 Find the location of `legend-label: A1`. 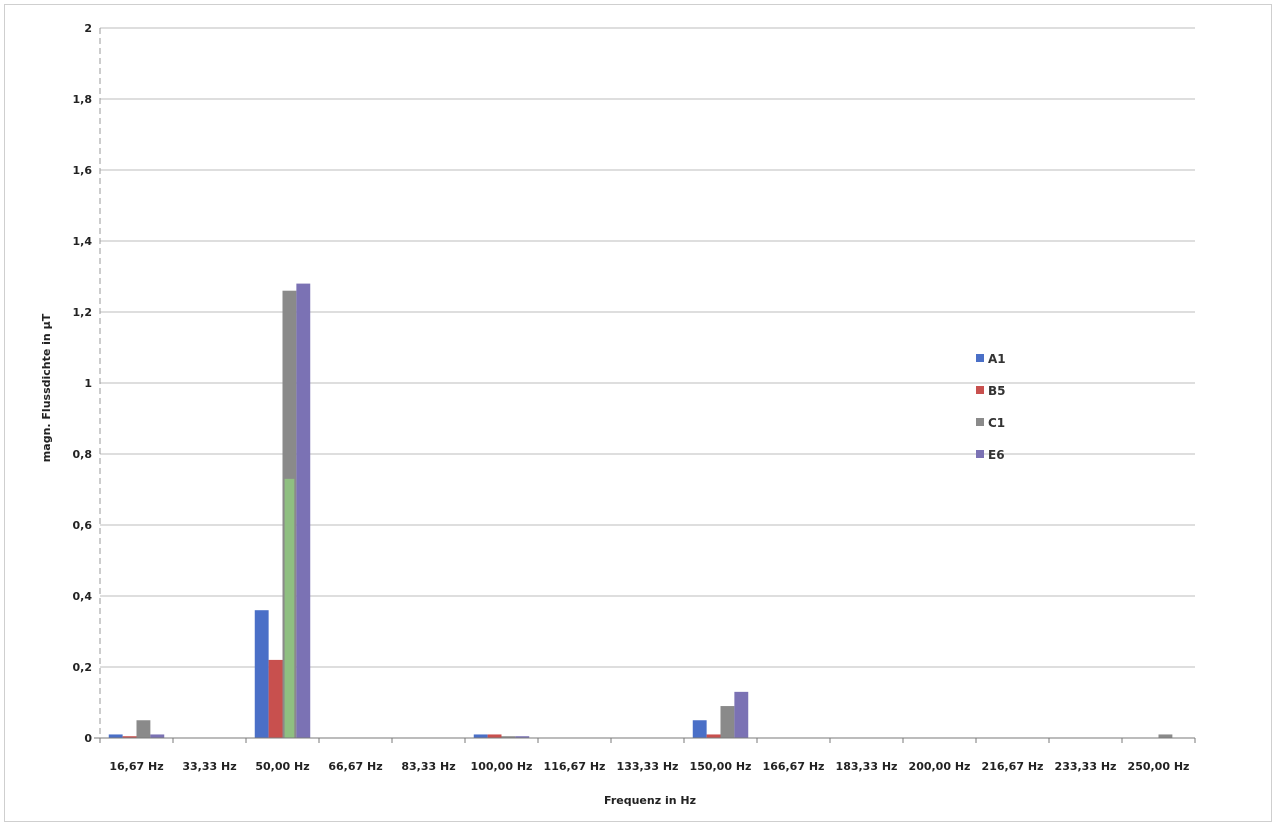

legend-label: A1 is located at coordinates (997, 359).